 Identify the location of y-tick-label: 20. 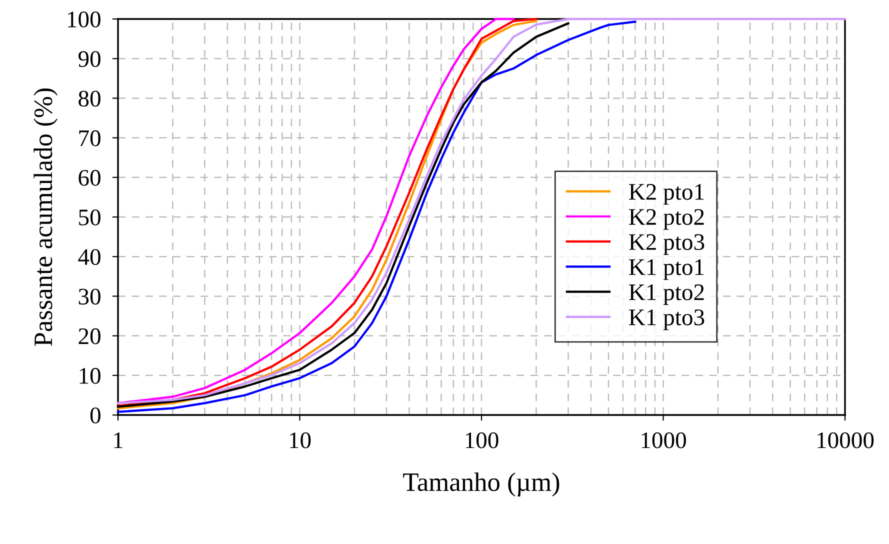
(89, 336).